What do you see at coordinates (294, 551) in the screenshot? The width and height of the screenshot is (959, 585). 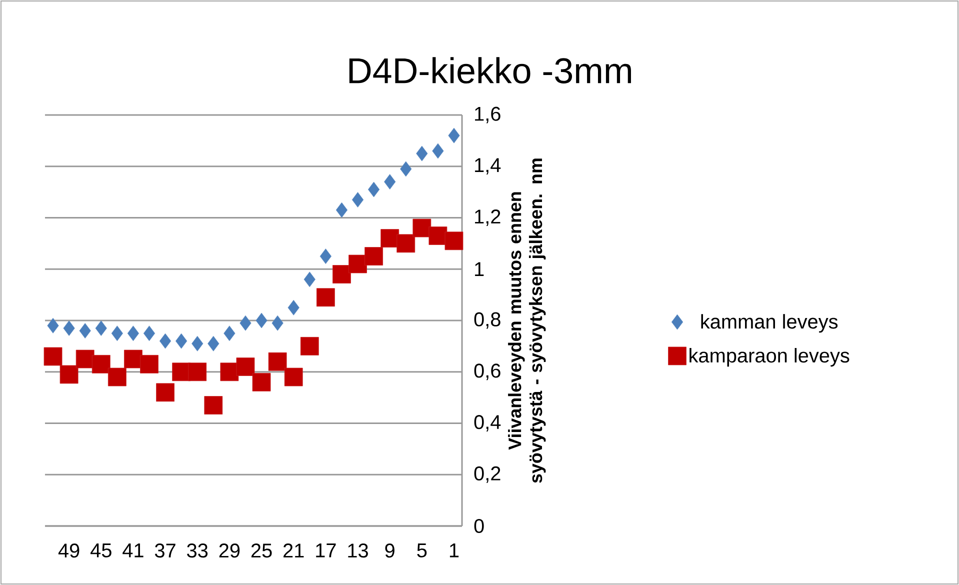 I see `x-tick-label: 21` at bounding box center [294, 551].